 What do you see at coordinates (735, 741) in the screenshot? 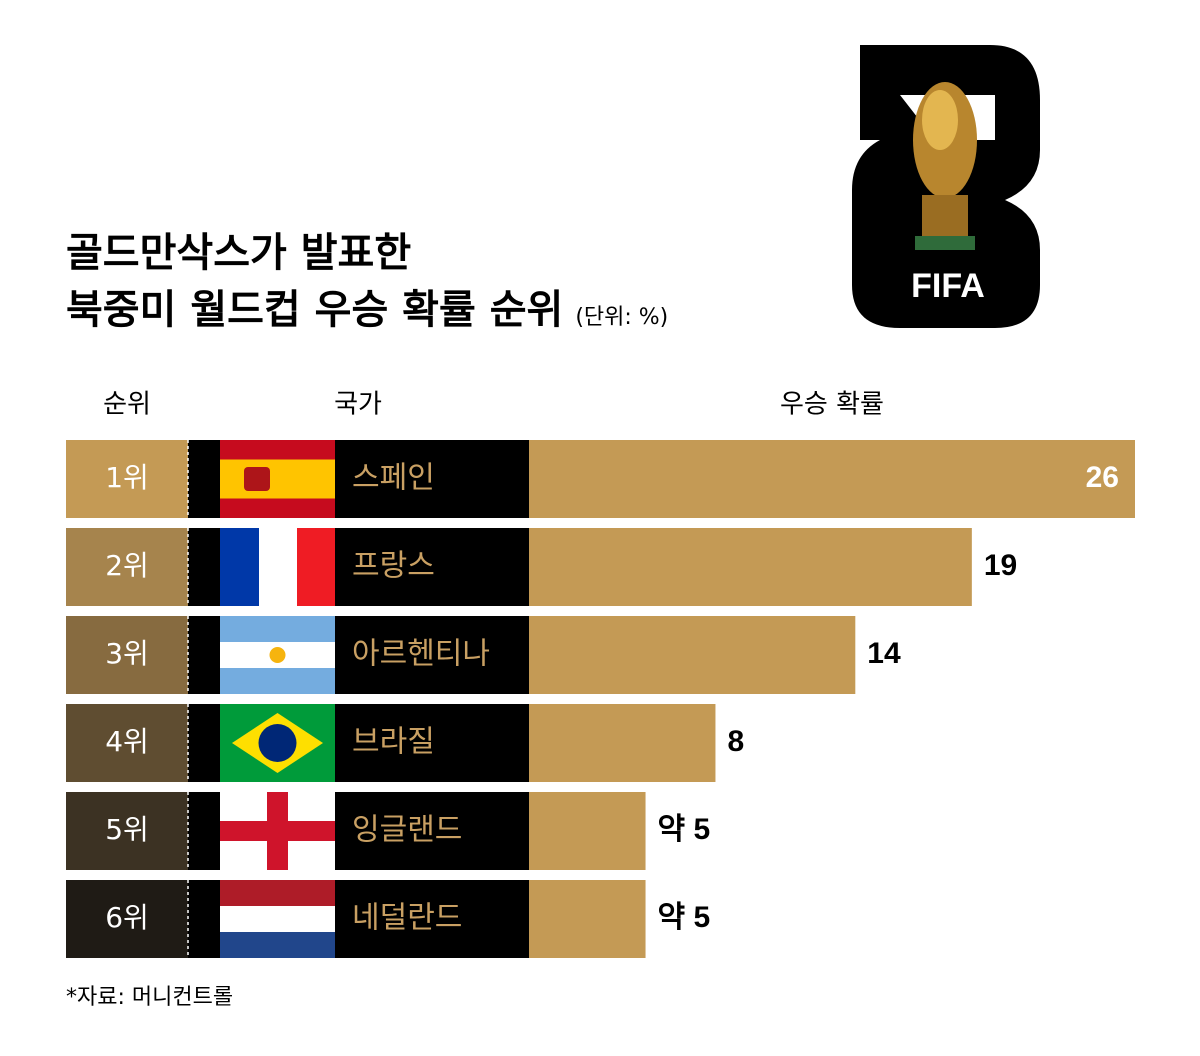
I see `value-label: 8` at bounding box center [735, 741].